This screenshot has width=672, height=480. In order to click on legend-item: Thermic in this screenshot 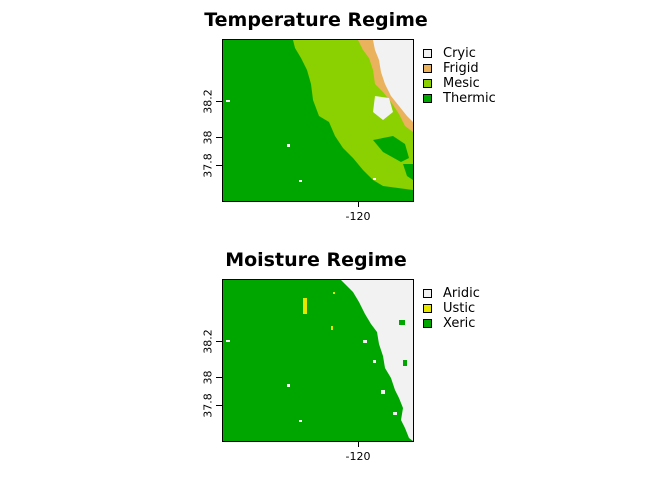, I will do `click(459, 98)`.